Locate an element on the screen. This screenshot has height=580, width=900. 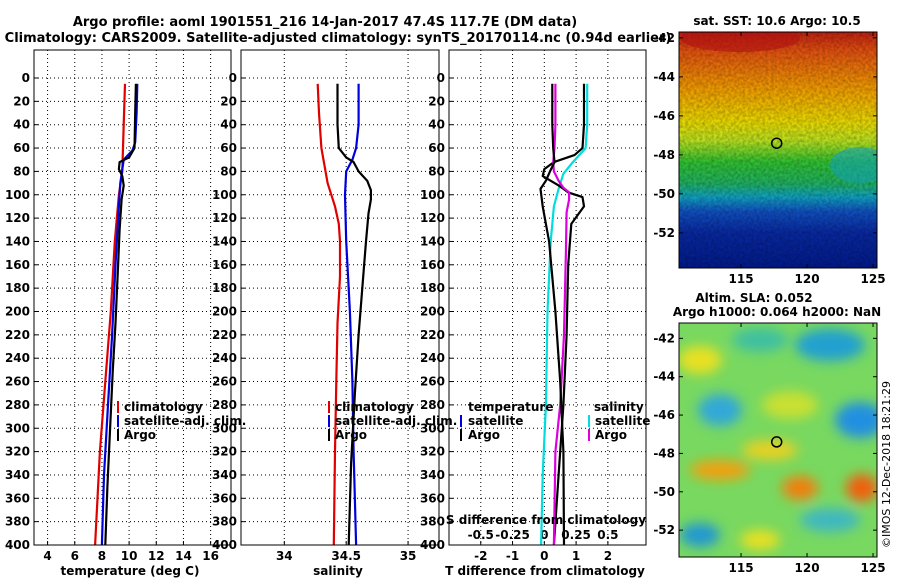
legend-label-climatology: climatology is located at coordinates (163, 407).